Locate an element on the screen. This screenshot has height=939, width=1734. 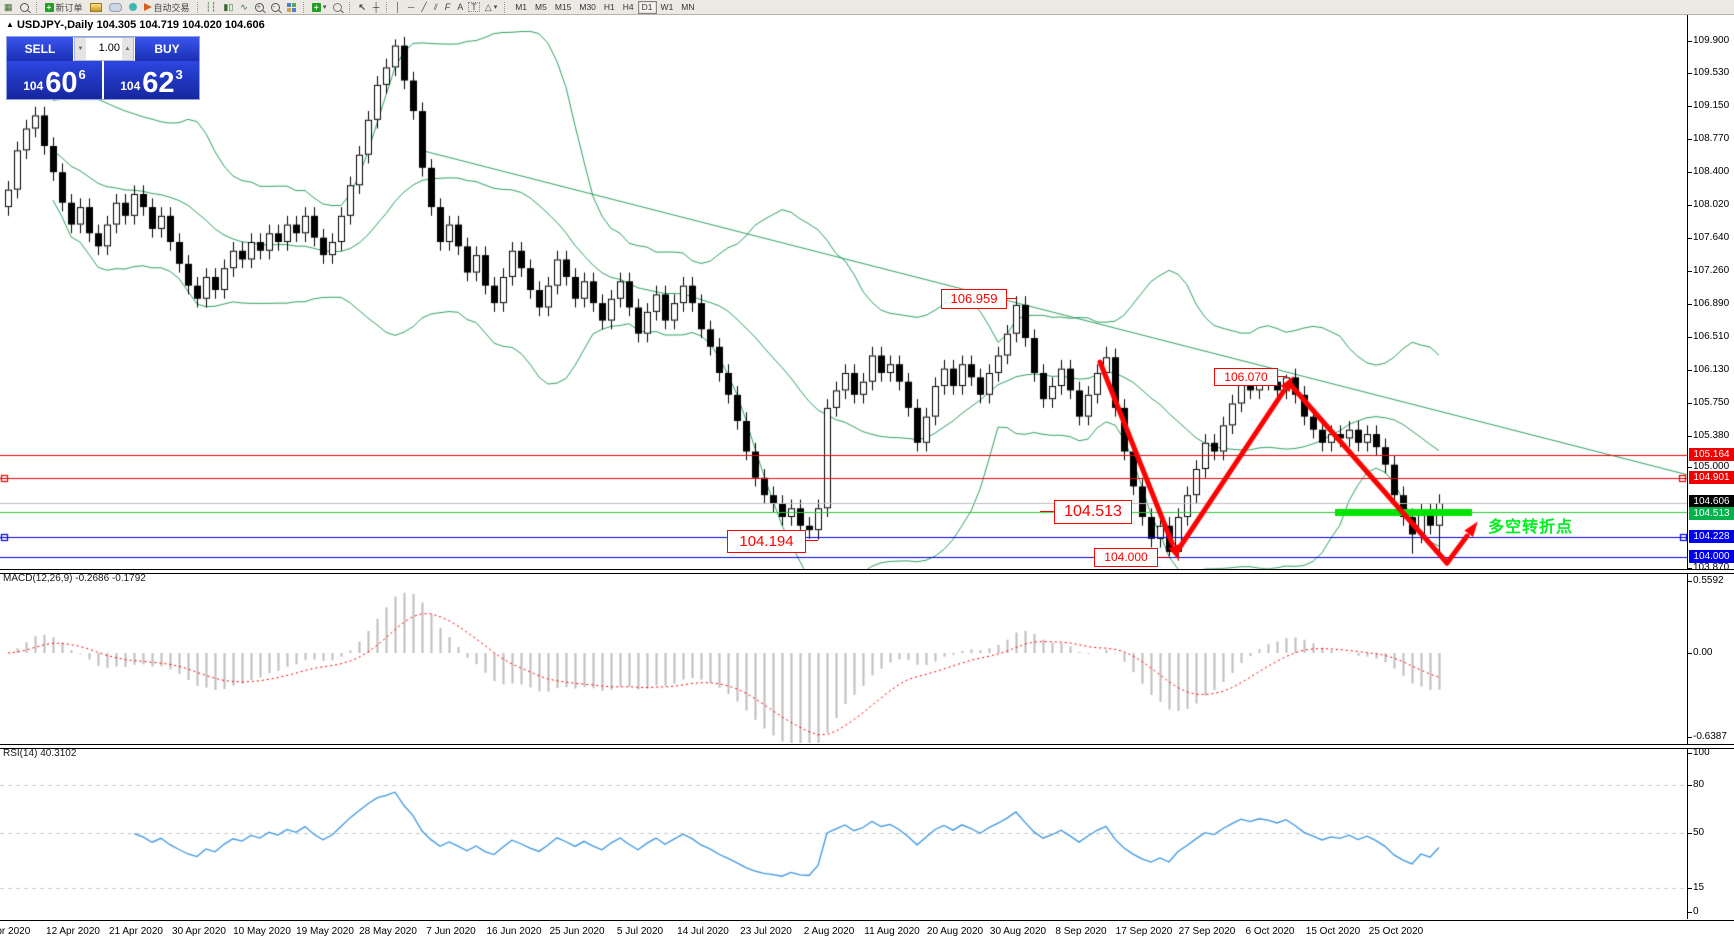
date-label-13: 2 Aug 2020 is located at coordinates (829, 931).